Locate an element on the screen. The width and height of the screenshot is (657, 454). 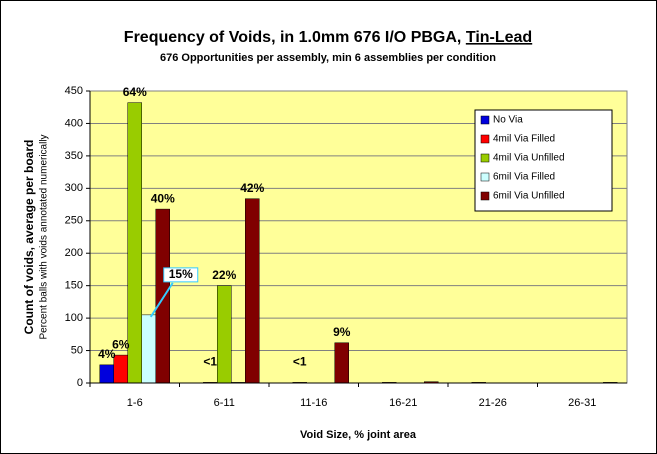
y-tick-label: 200 is located at coordinates (74, 253).